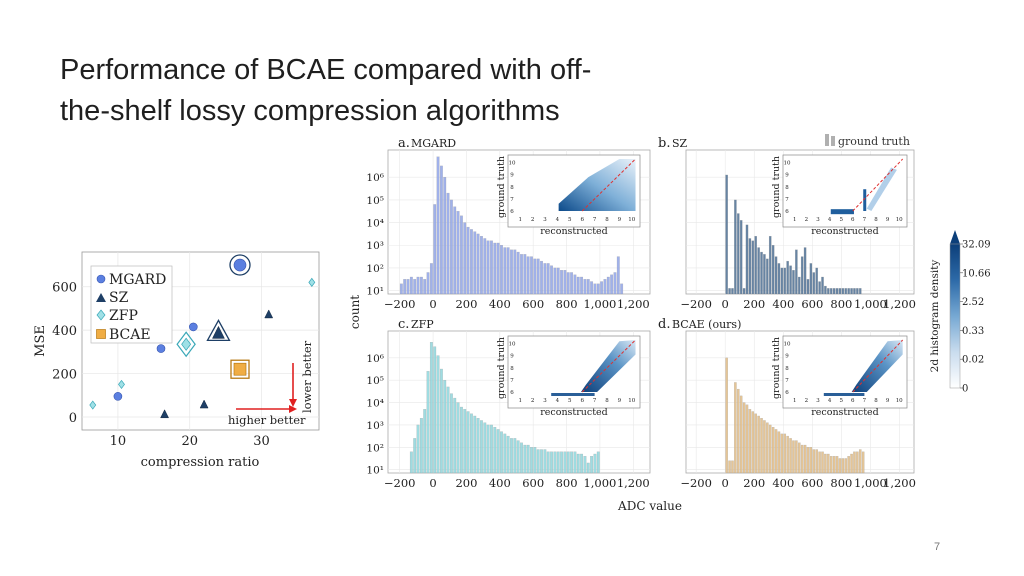  What do you see at coordinates (830, 401) in the screenshot?
I see `inset-xtick-label: 4` at bounding box center [830, 401].